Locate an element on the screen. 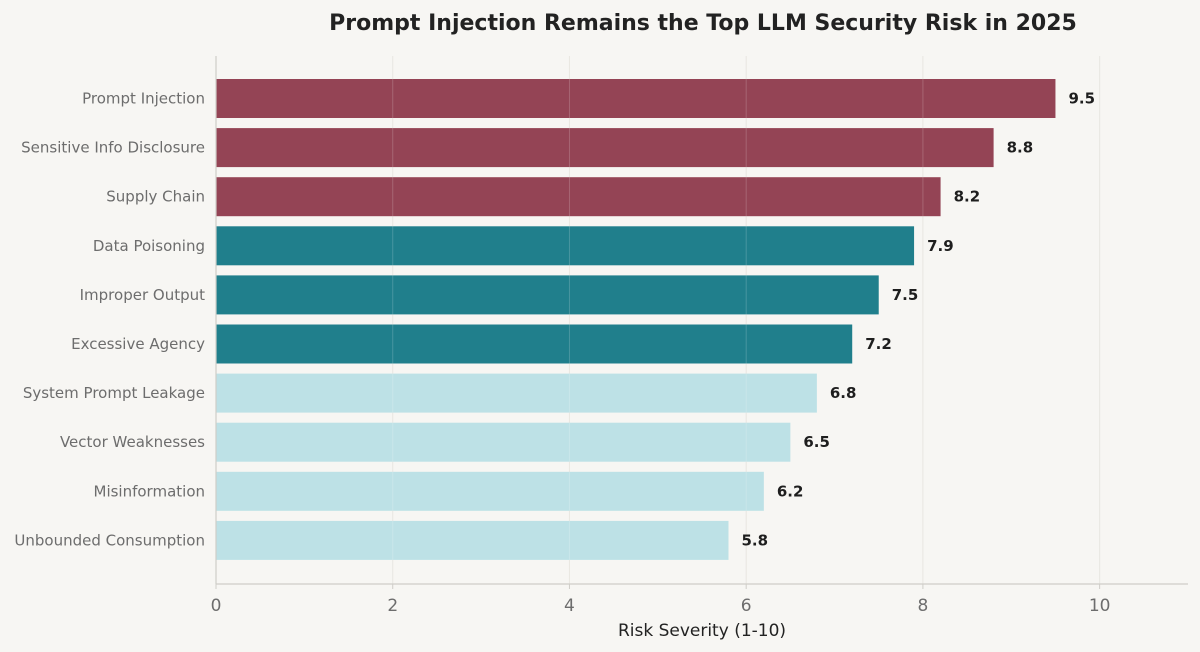  value-label-1: 8.8 is located at coordinates (1020, 148).